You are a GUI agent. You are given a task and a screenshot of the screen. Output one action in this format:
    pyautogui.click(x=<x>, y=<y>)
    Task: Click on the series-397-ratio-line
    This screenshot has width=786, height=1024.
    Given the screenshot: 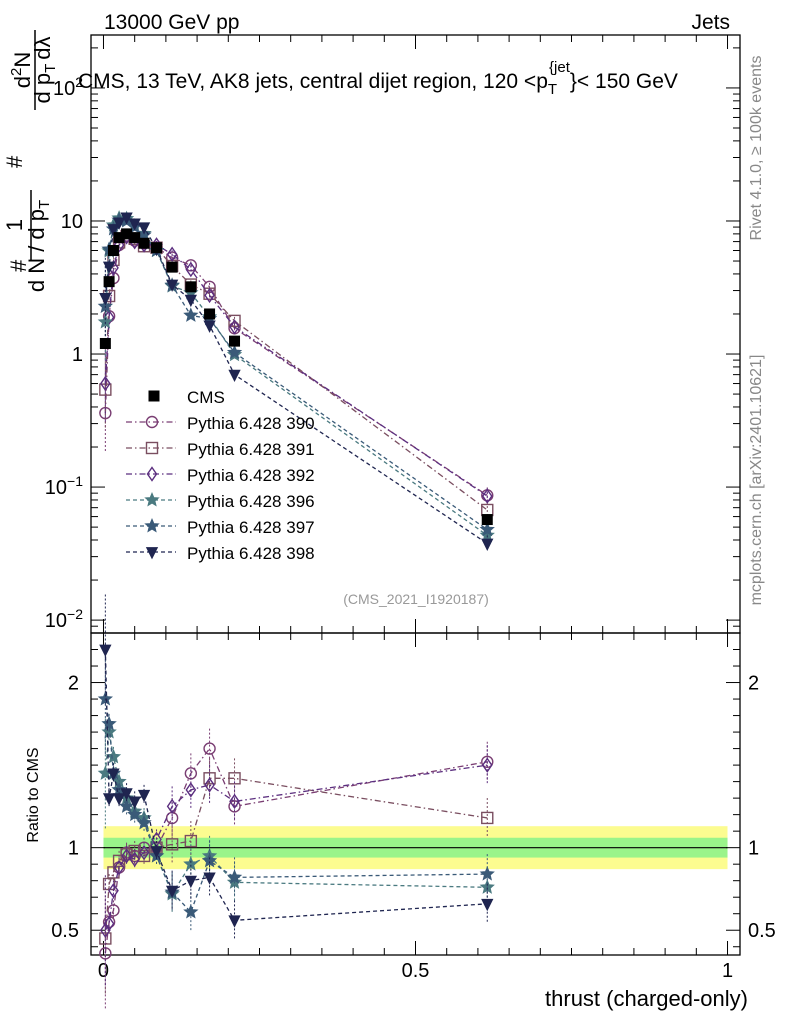 What is the action you would take?
    pyautogui.click(x=296, y=806)
    